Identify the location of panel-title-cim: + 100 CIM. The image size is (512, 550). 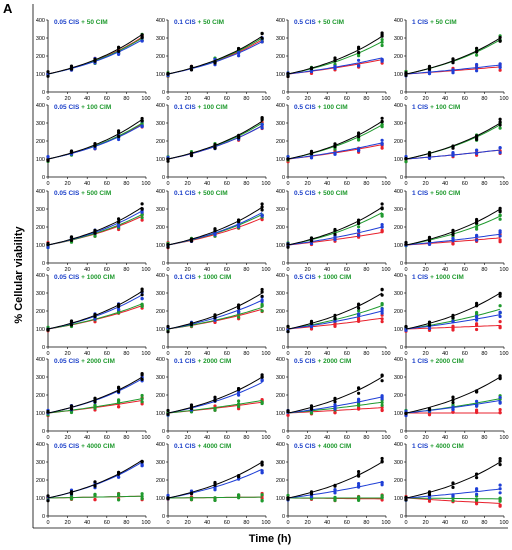
(445, 107).